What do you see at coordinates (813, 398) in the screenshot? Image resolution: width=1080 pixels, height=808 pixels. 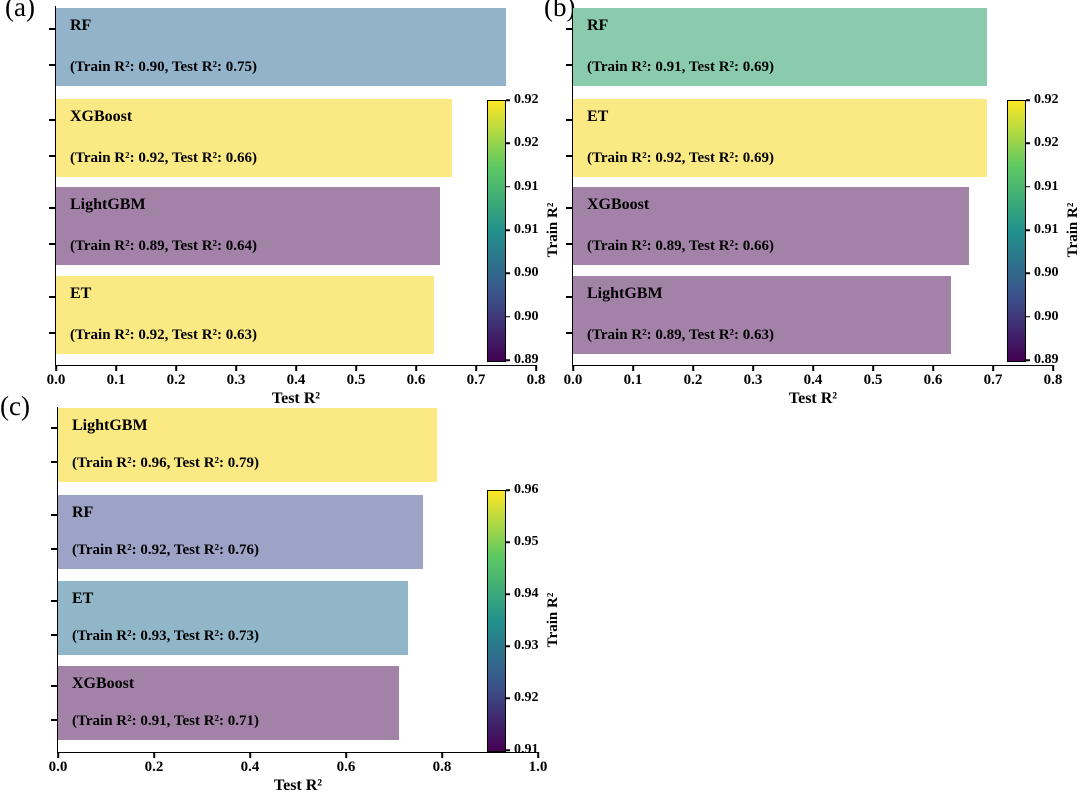 I see `x-axis-label: Test R²` at bounding box center [813, 398].